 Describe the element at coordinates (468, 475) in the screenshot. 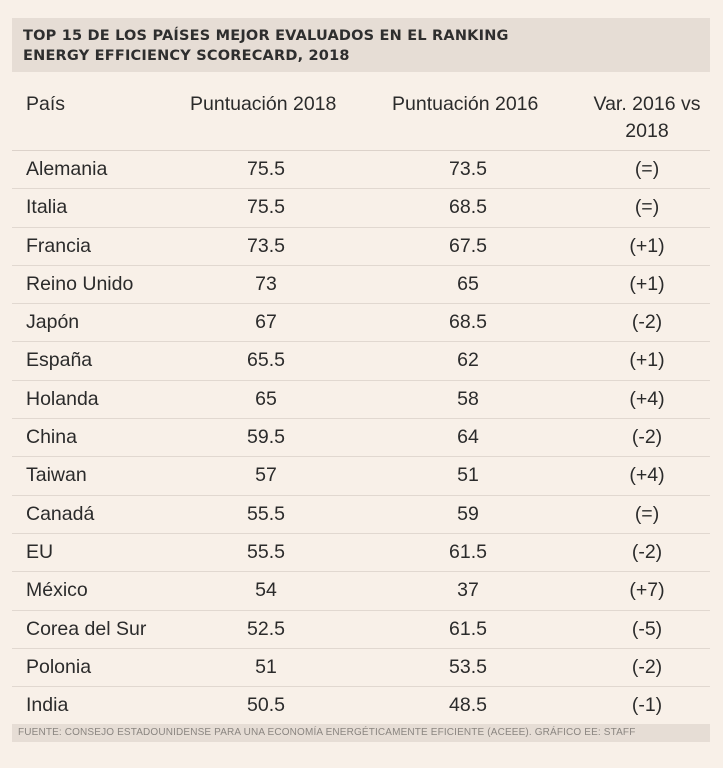

I see `score-2016-cell: 51` at that location.